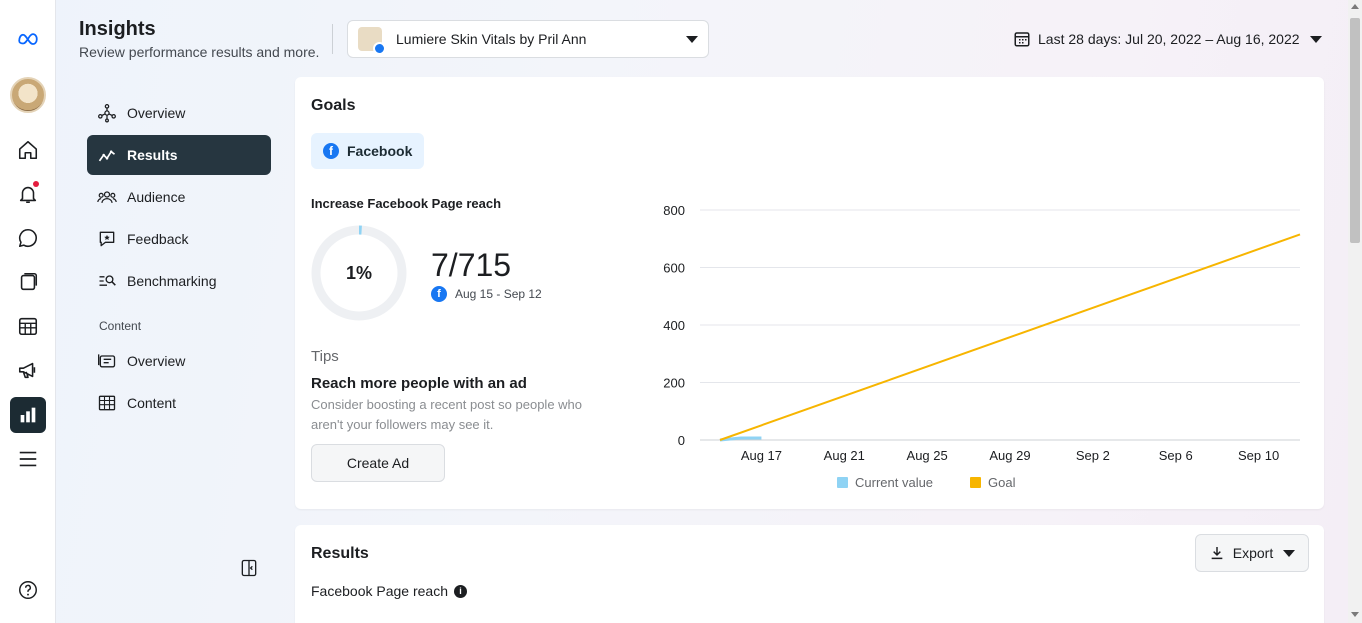  I want to click on goals-title: Goals, so click(333, 105).